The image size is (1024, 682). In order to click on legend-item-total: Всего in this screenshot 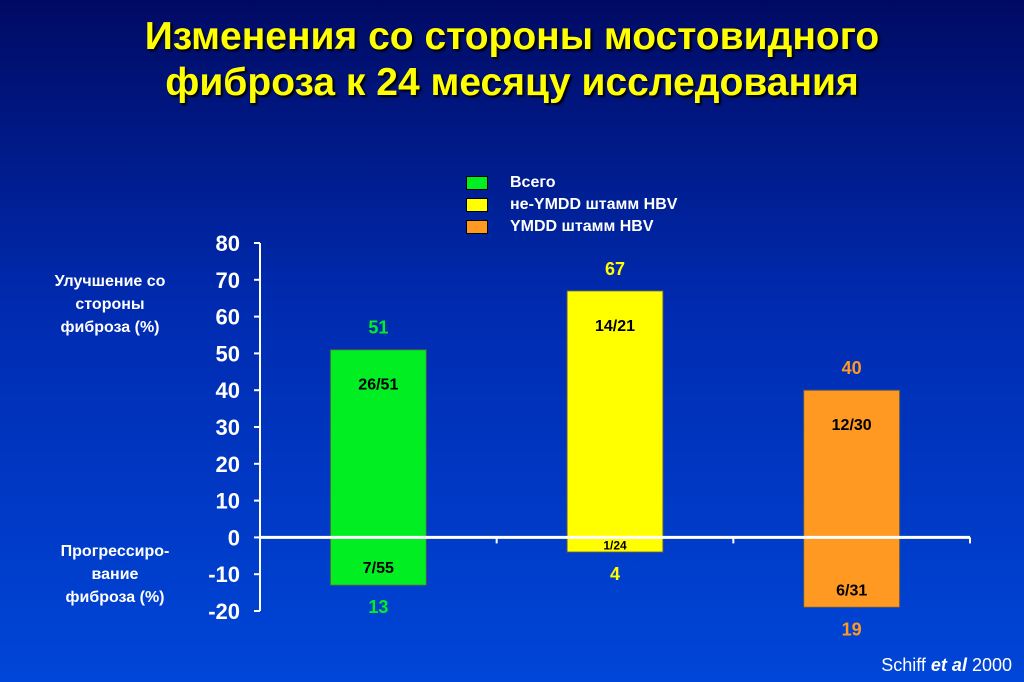, I will do `click(571, 183)`.